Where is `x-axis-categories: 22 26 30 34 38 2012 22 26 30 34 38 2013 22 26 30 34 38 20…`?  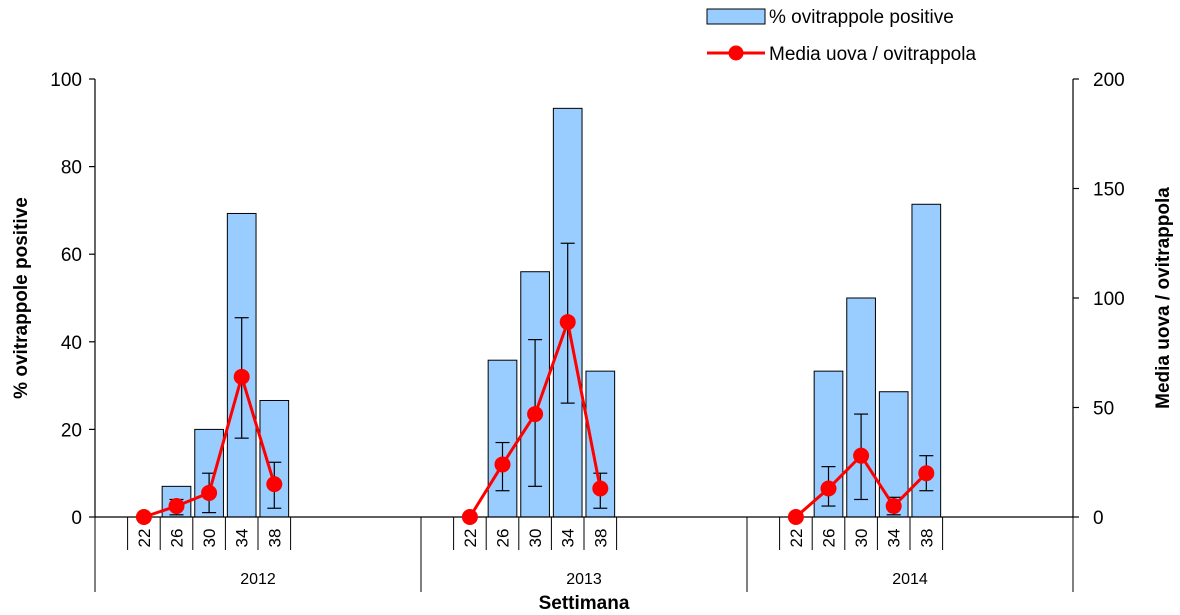
x-axis-categories: 22 26 30 34 38 2012 22 26 30 34 38 2013 22 26 30 34 38 20… is located at coordinates (584, 554).